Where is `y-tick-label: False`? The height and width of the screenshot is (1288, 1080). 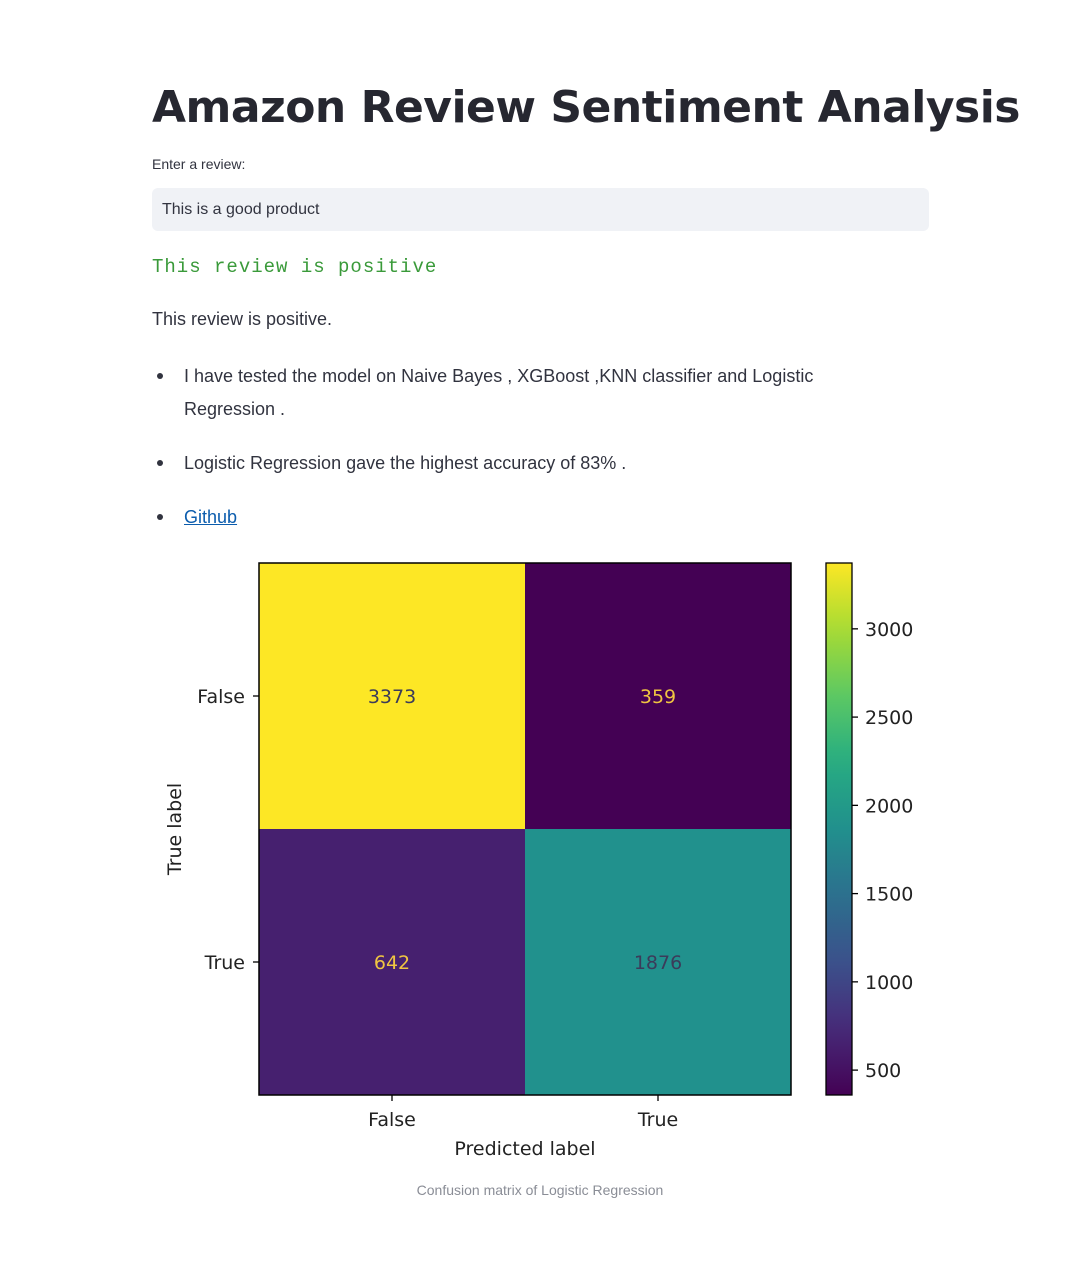
y-tick-label: False is located at coordinates (221, 697).